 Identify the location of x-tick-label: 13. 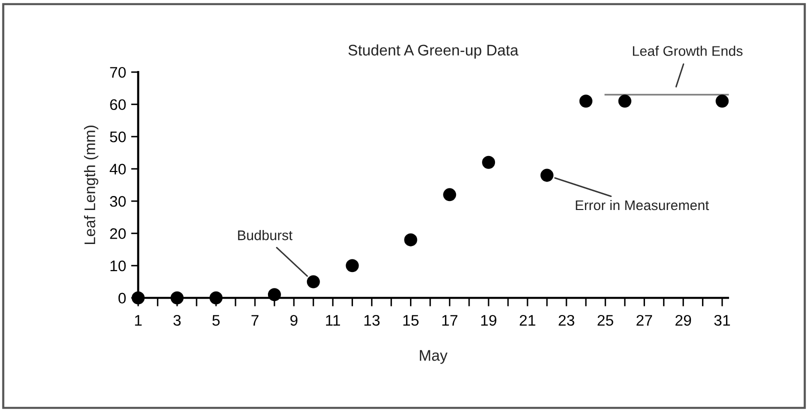
(372, 320).